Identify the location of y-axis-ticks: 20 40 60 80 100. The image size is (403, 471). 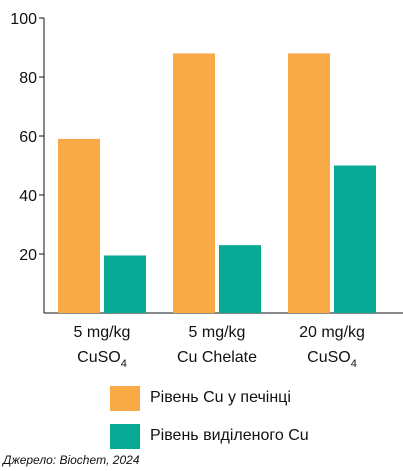
(27, 137).